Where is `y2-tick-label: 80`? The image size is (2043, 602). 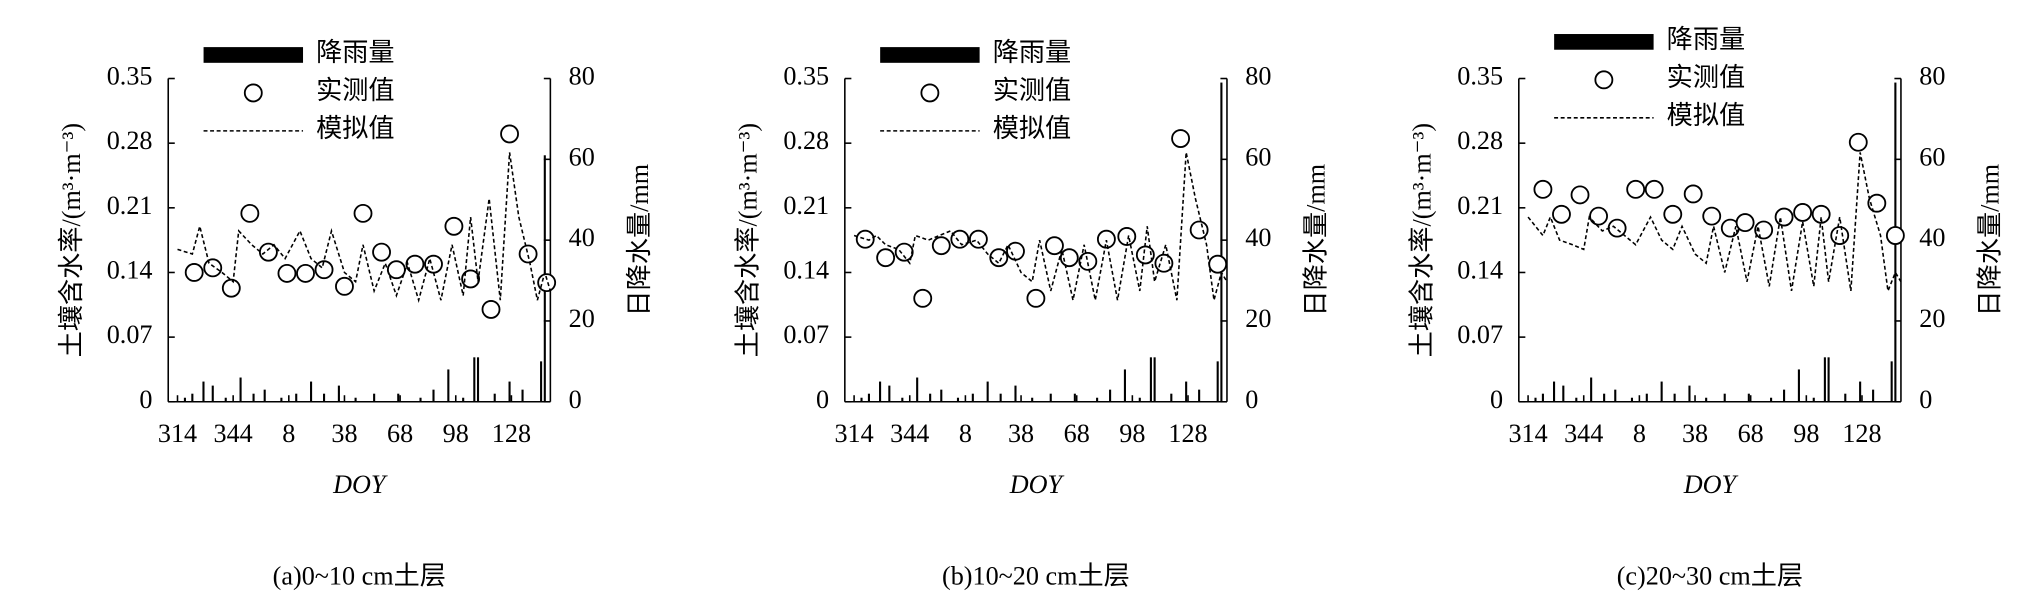
y2-tick-label: 80 is located at coordinates (582, 76).